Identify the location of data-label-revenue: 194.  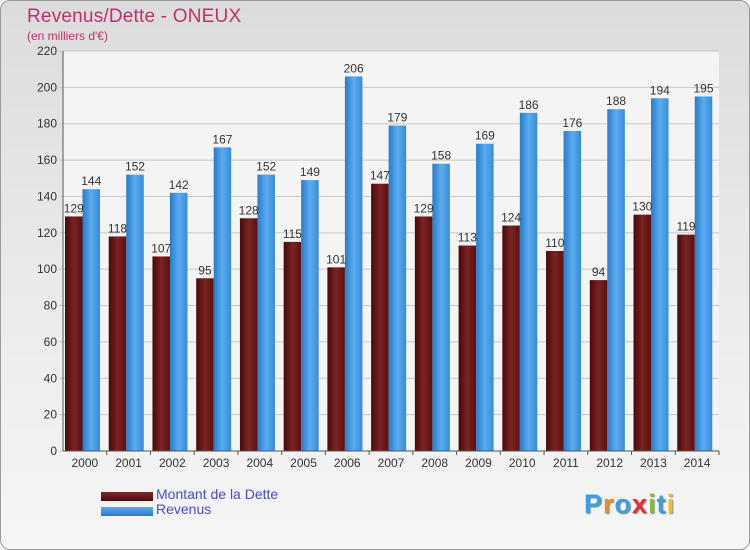
(660, 90).